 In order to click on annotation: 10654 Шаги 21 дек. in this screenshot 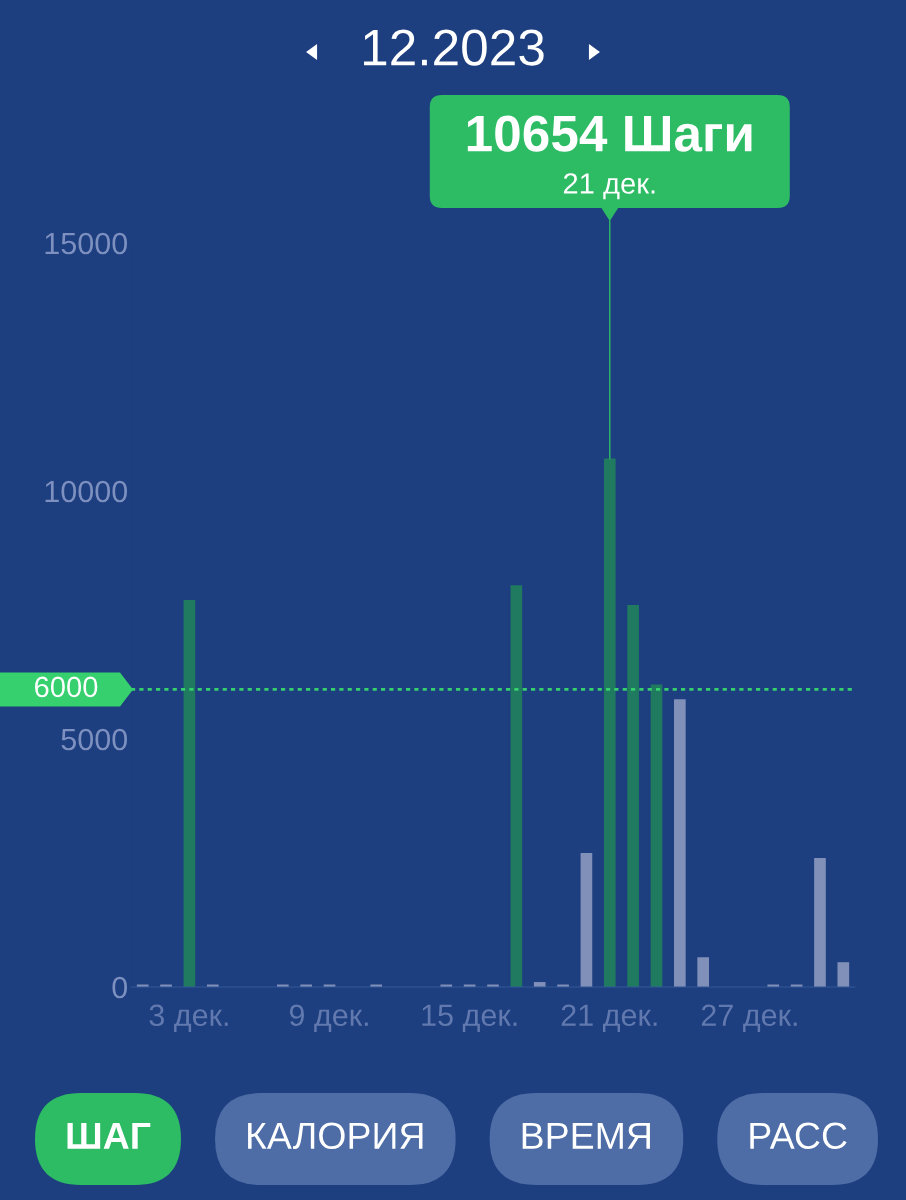, I will do `click(609, 157)`.